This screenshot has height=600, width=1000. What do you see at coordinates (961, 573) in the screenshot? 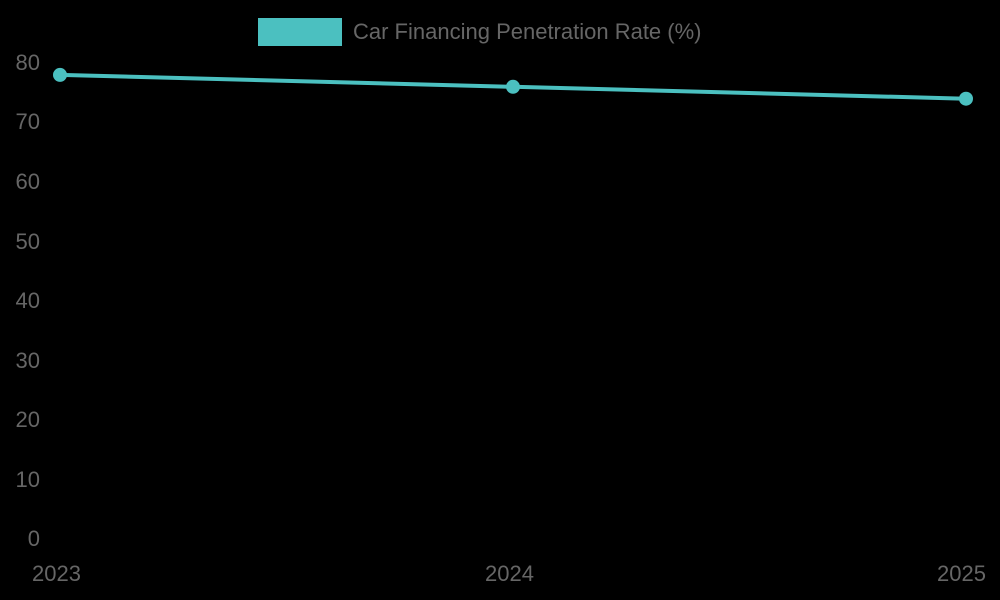
I see `x-tick-2025: 2025` at bounding box center [961, 573].